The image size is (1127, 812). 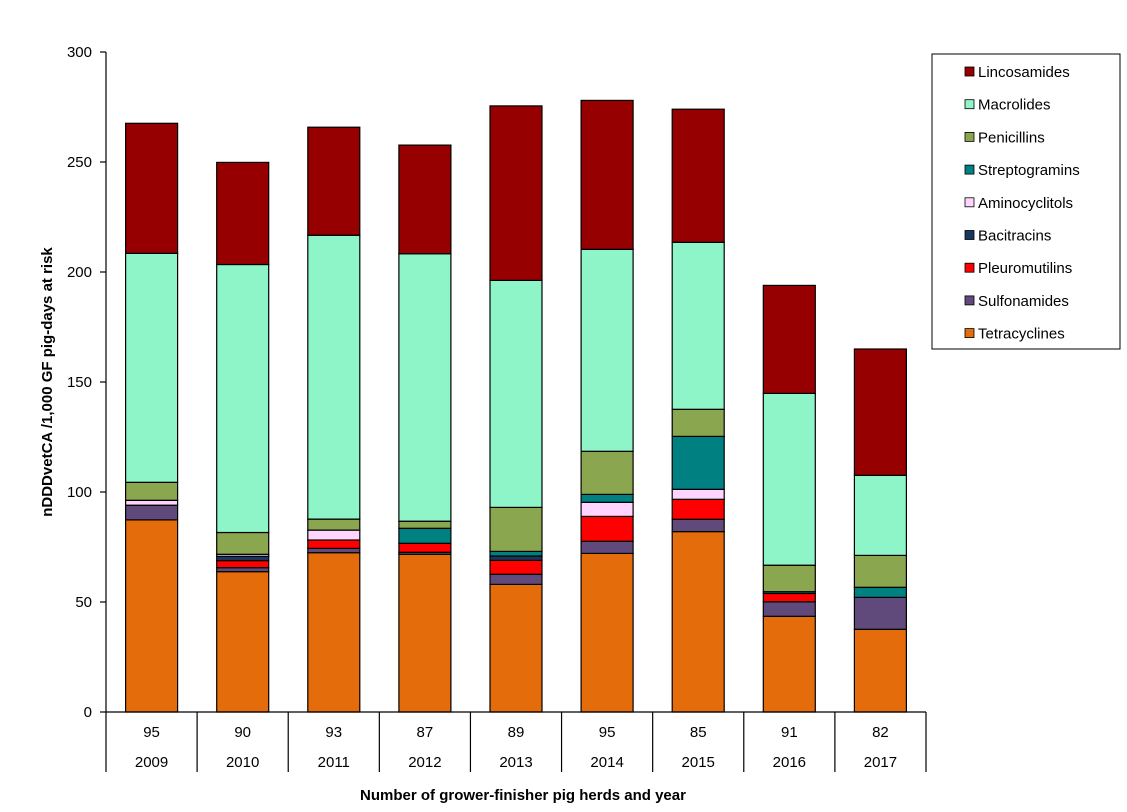 What do you see at coordinates (425, 535) in the screenshot?
I see `bar-segment-streptogramins-2012` at bounding box center [425, 535].